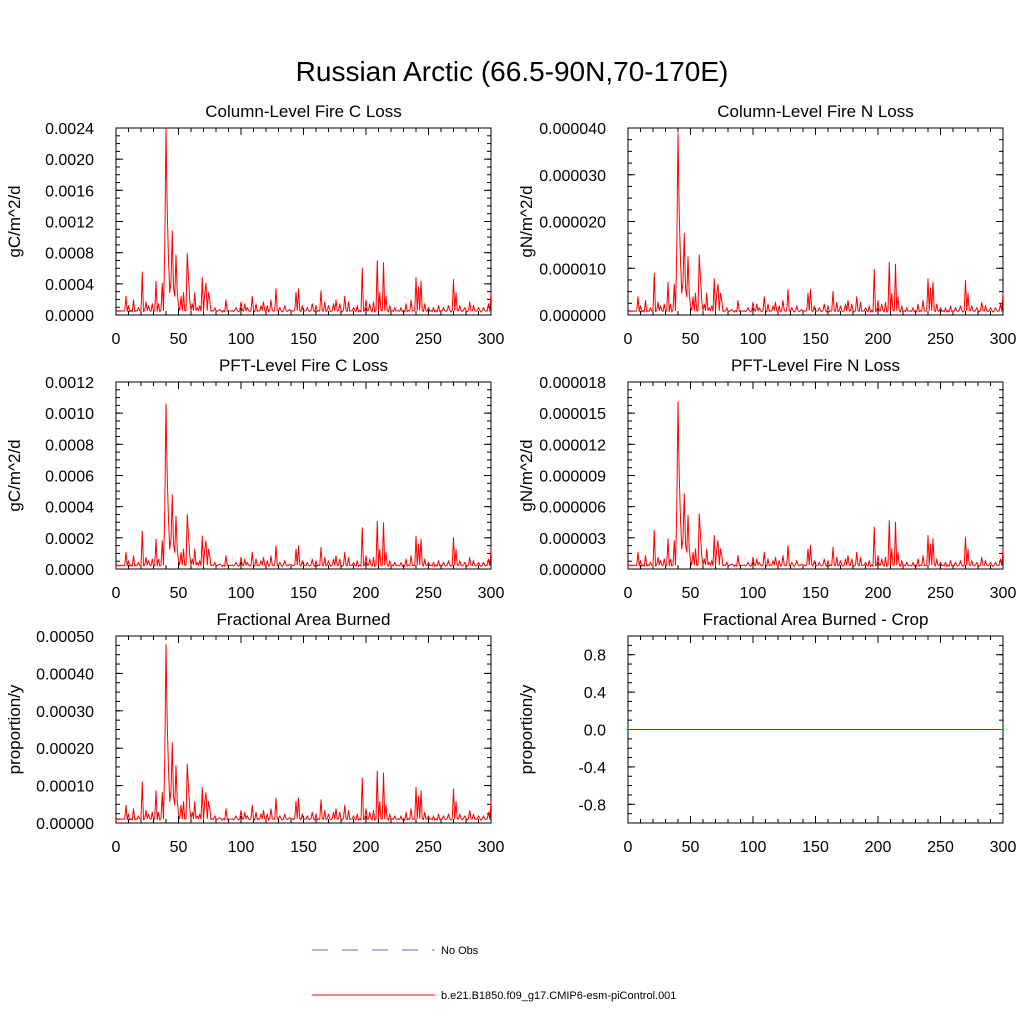  I want to click on y-tick-label: -0.8, so click(592, 805).